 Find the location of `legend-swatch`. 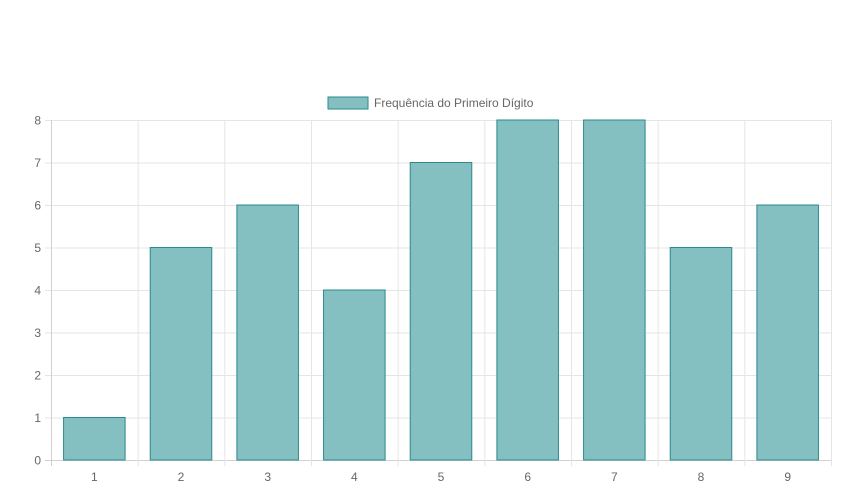

legend-swatch is located at coordinates (348, 103).